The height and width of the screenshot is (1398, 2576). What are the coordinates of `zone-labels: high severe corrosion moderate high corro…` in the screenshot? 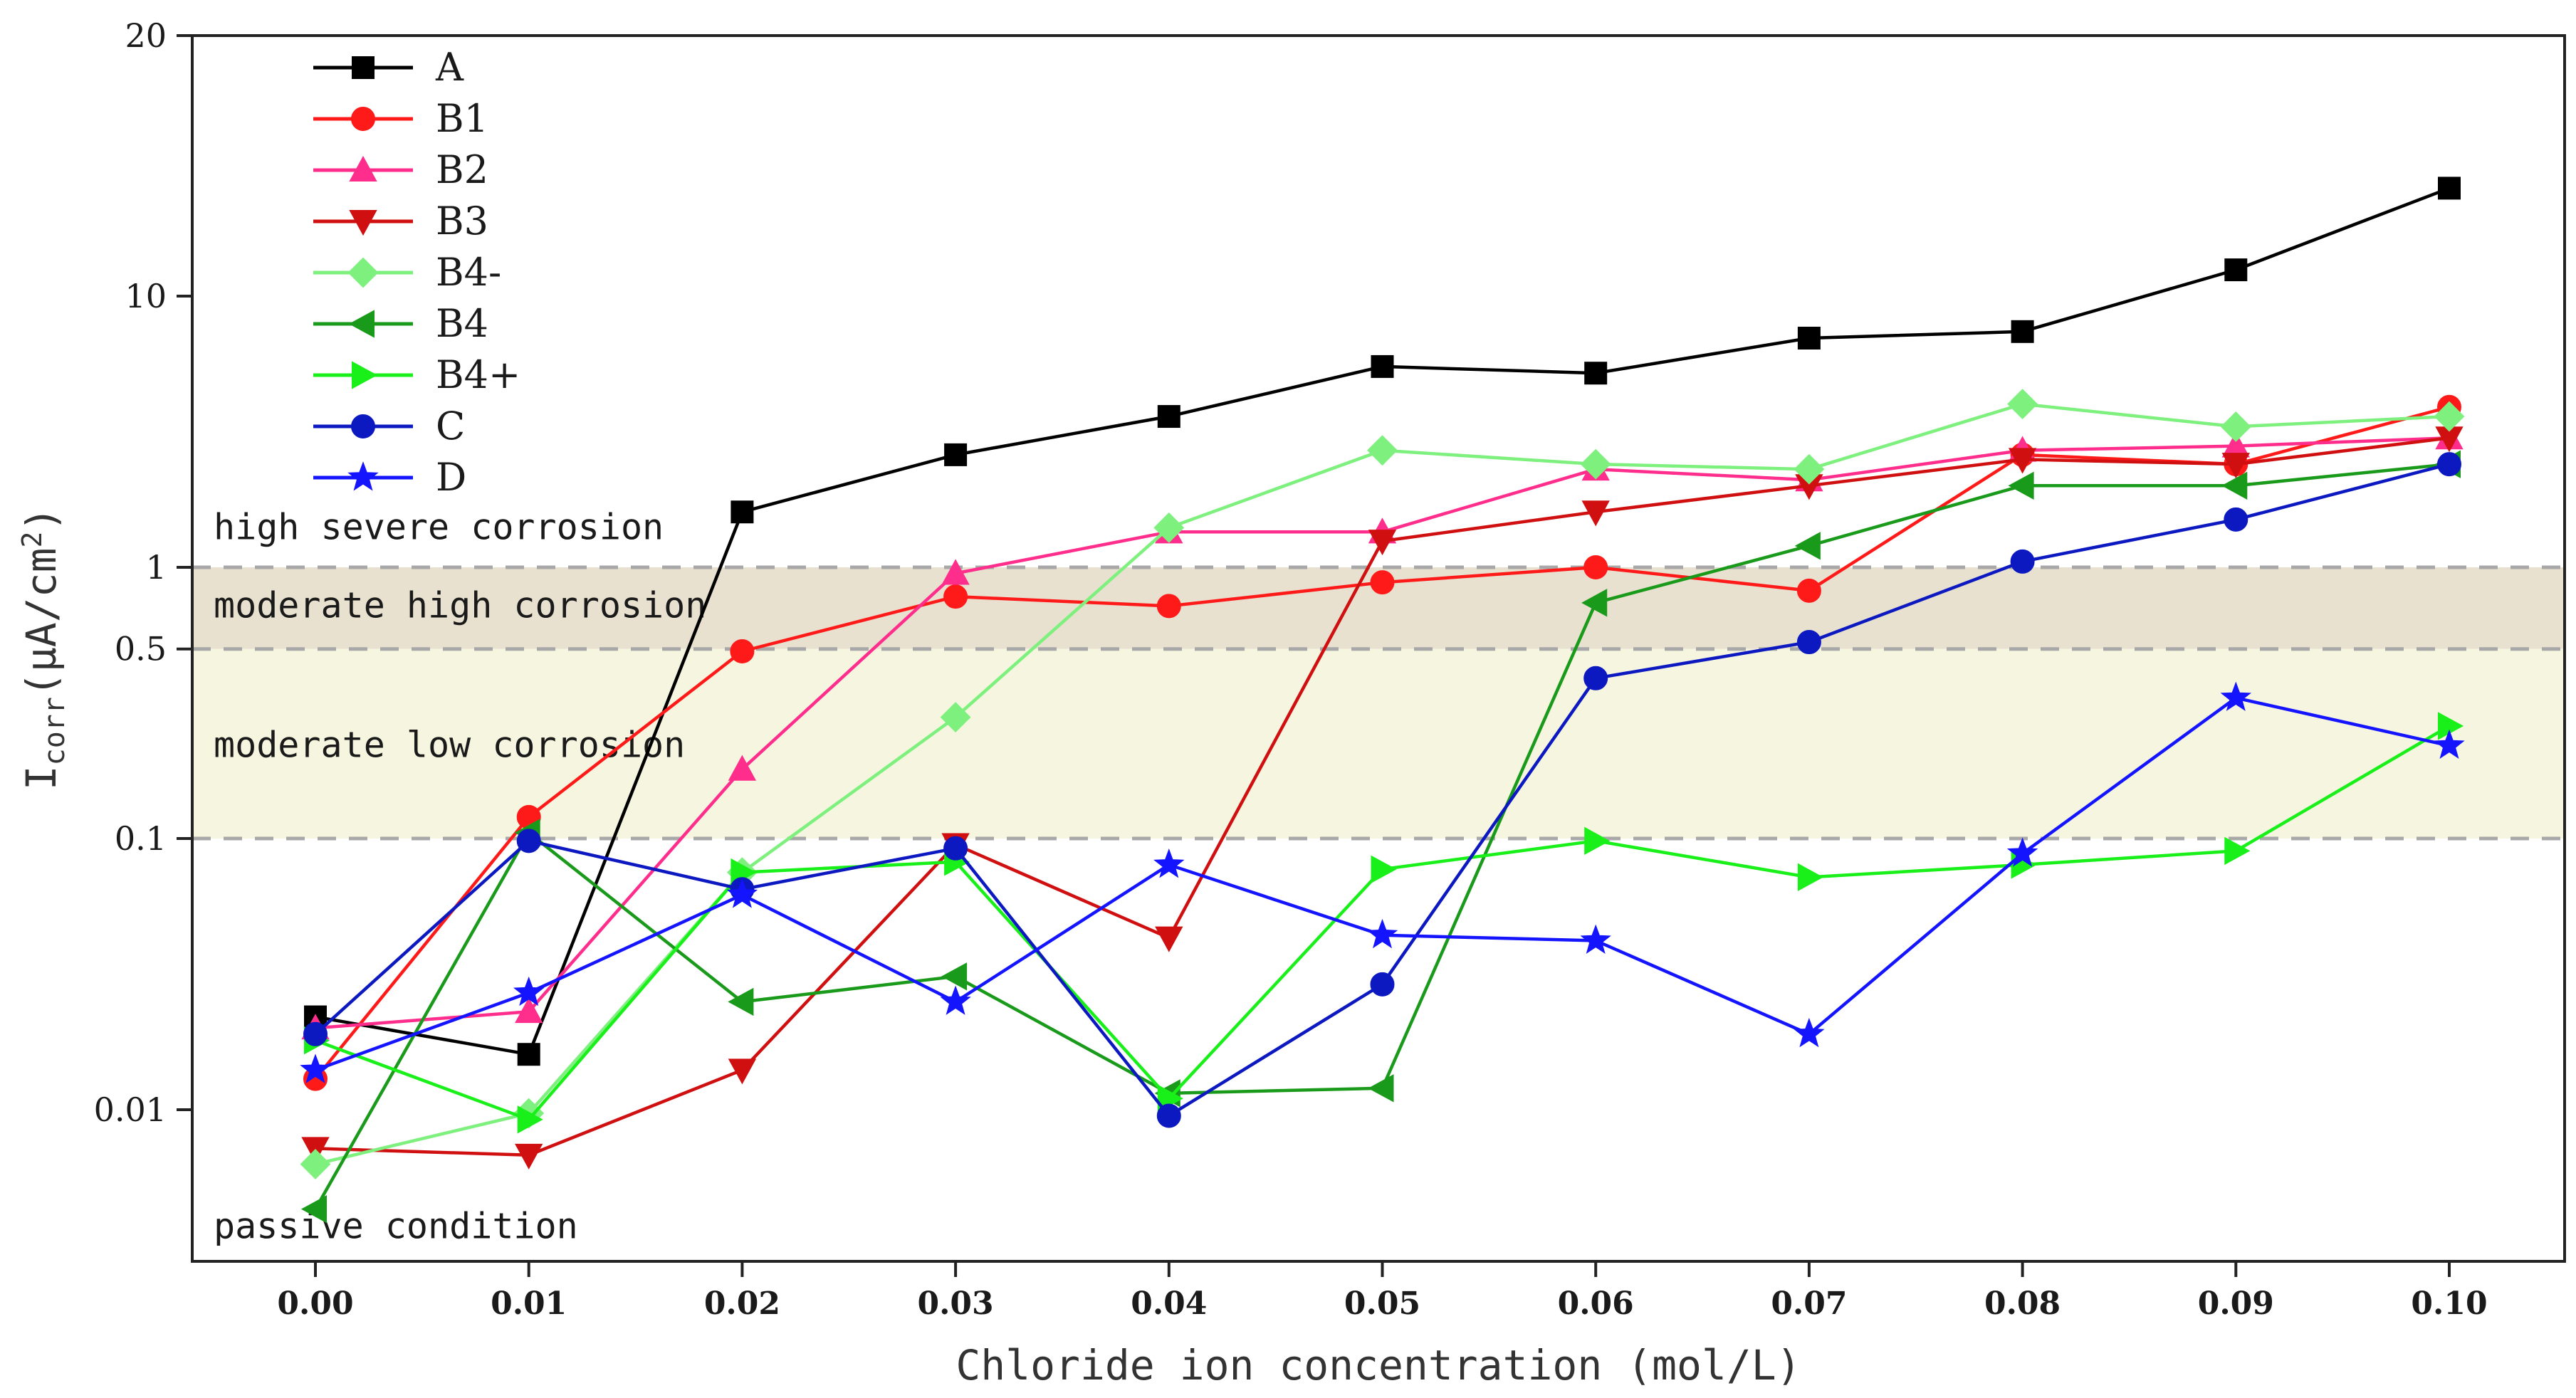 It's located at (460, 876).